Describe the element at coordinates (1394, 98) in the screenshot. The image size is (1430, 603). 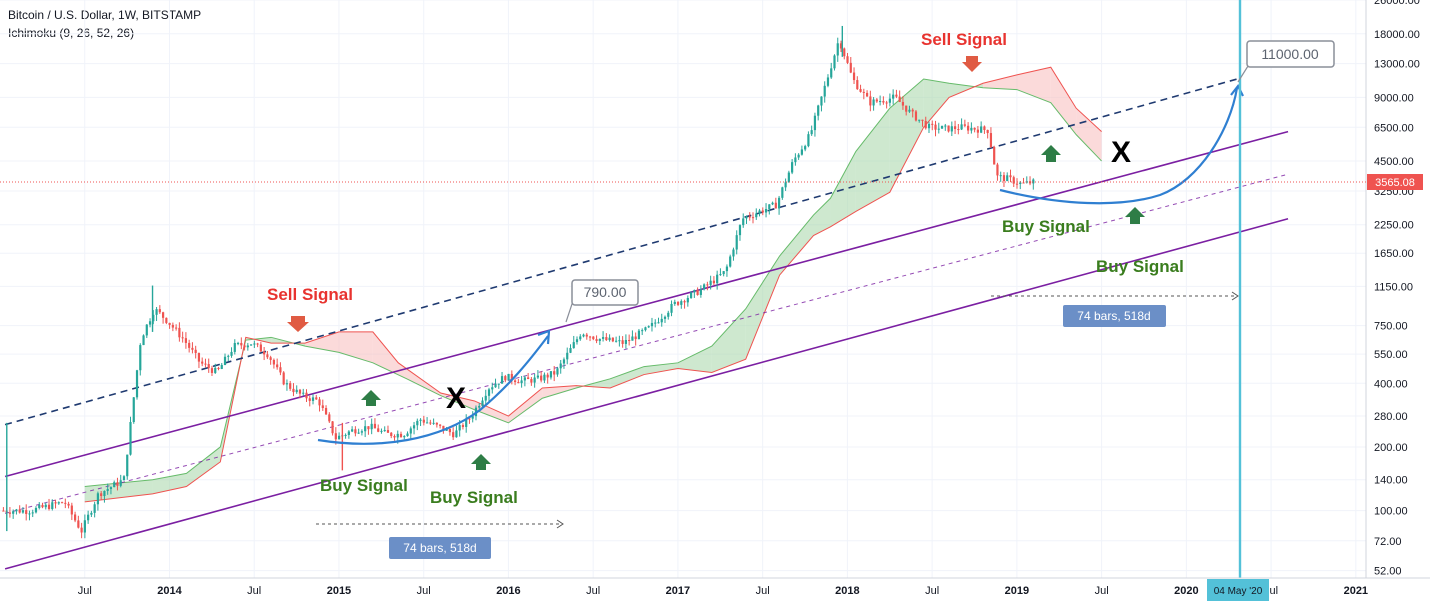
I see `y-tick-label: 9000.00` at that location.